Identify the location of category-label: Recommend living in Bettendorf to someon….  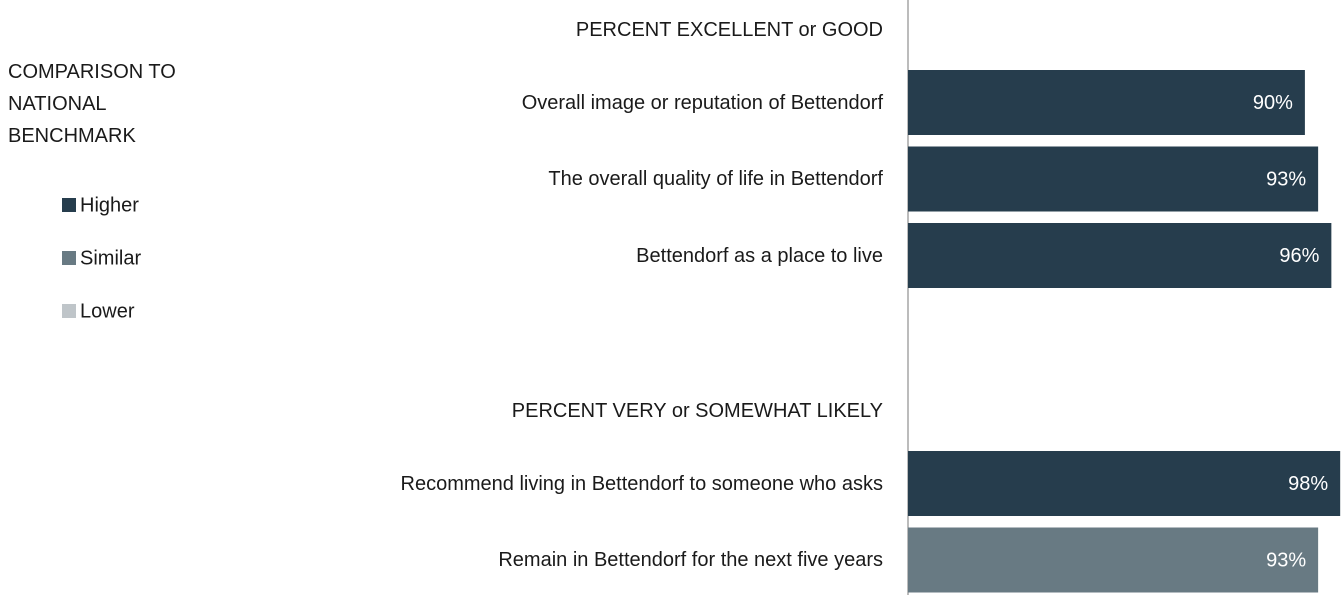
(573, 483).